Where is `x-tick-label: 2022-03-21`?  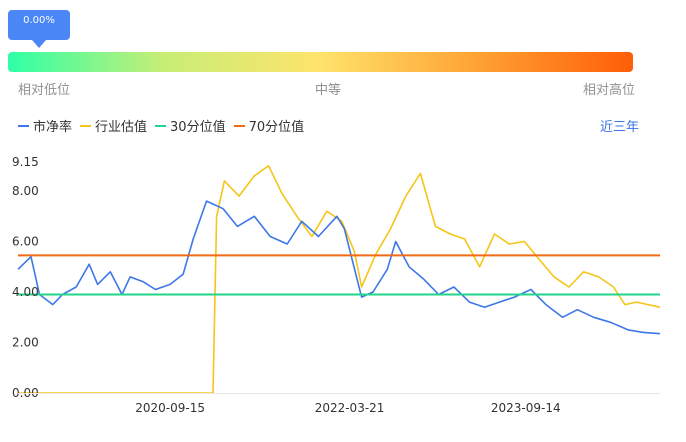 x-tick-label: 2022-03-21 is located at coordinates (350, 408).